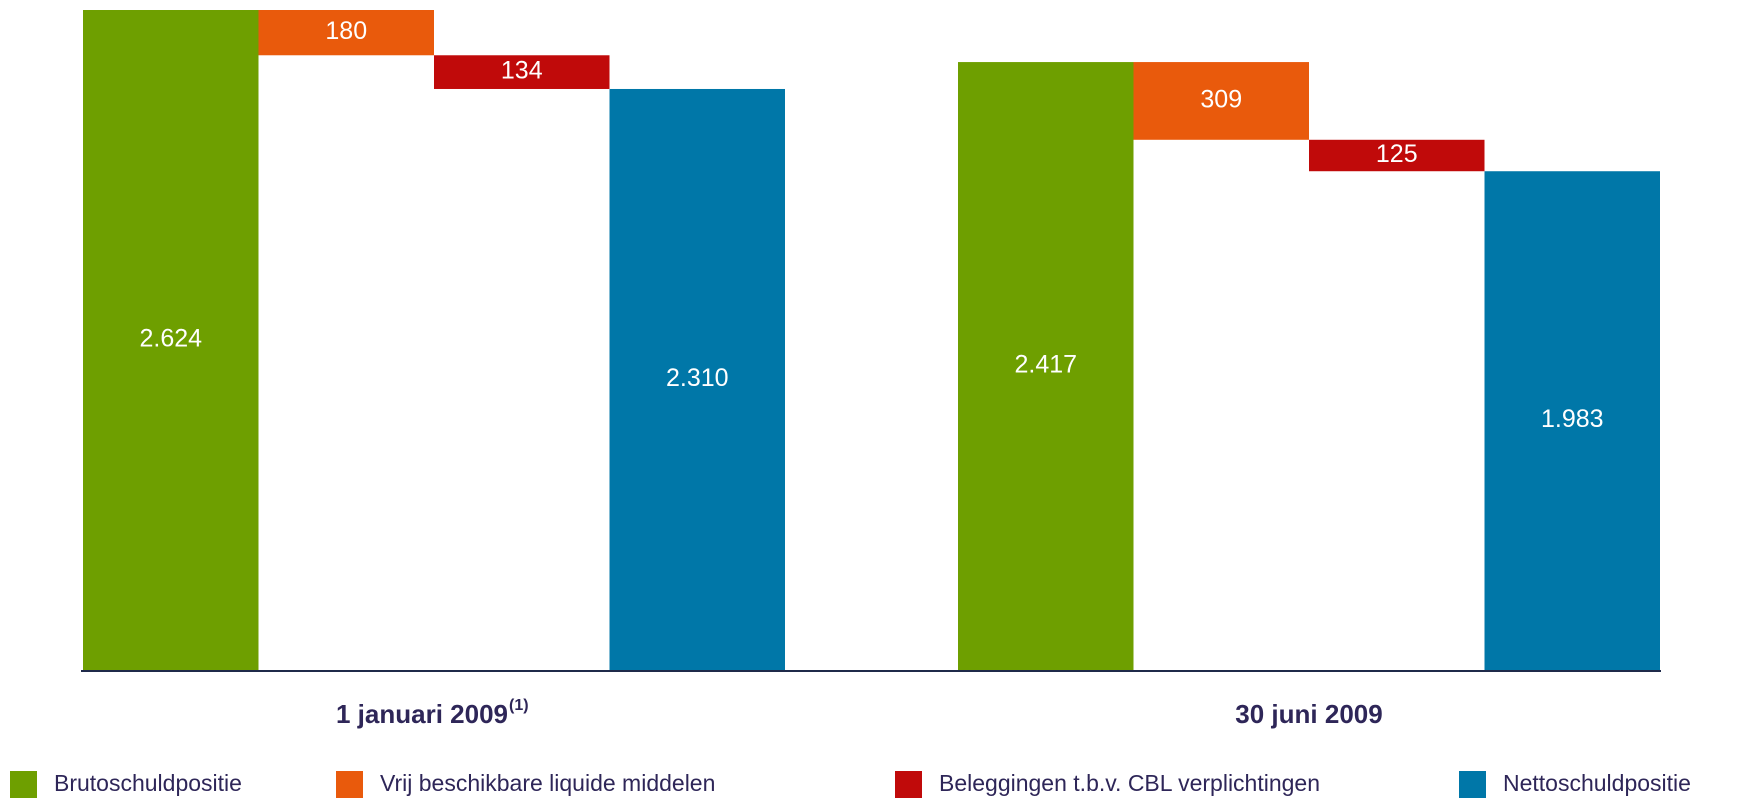  I want to click on legend-label: Nettoschuldpositie, so click(1597, 783).